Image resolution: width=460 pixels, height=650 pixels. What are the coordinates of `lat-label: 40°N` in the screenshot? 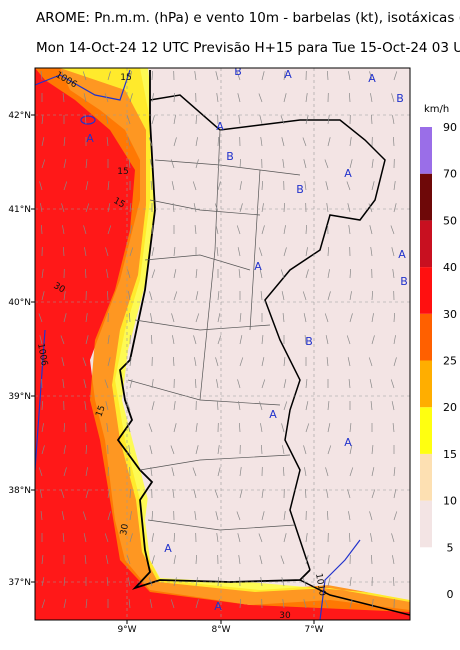 It's located at (19, 303).